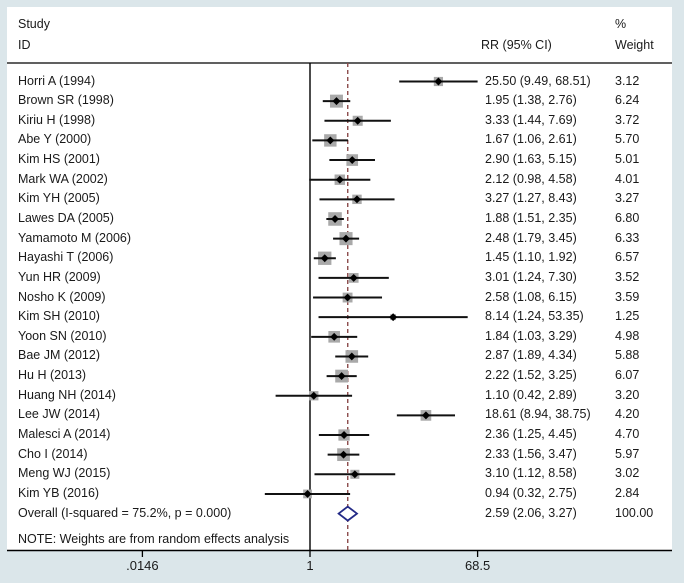  I want to click on weight-value: 6.57, so click(627, 257).